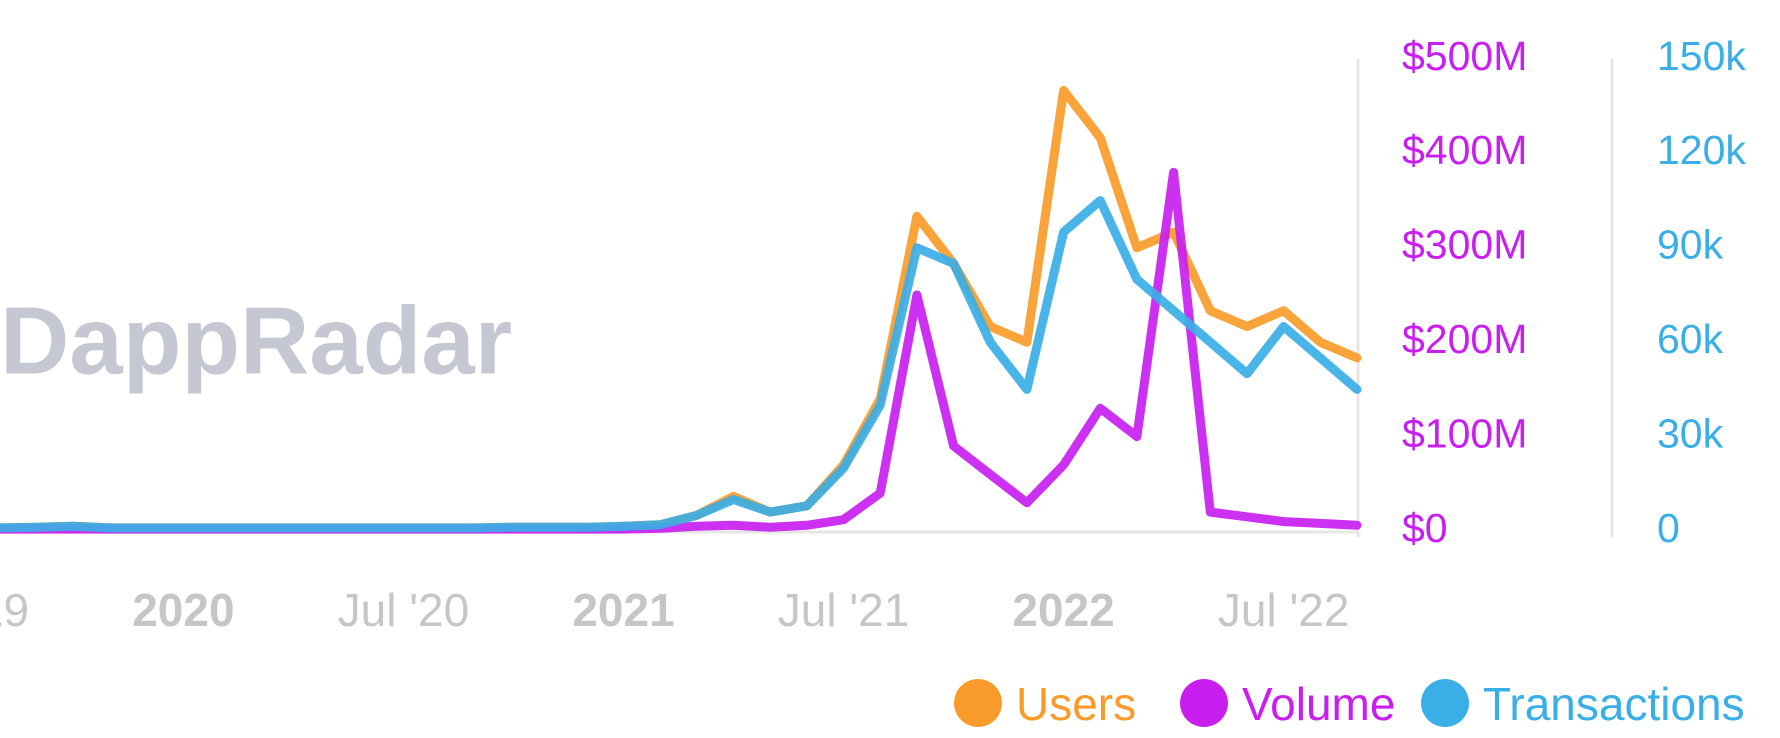 The image size is (1780, 738). What do you see at coordinates (14, 610) in the screenshot?
I see `x-tick-label: Jul '19` at bounding box center [14, 610].